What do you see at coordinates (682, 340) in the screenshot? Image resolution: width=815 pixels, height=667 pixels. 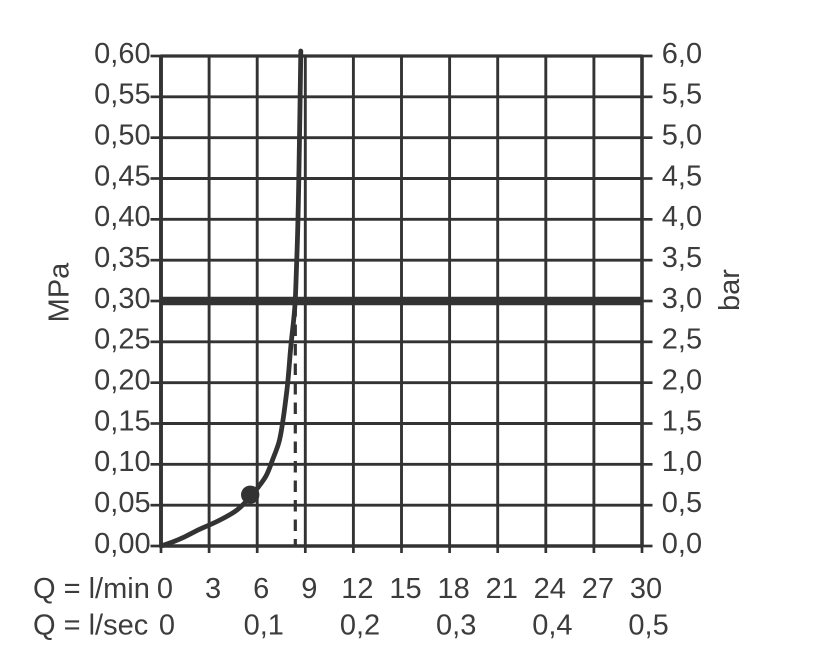 I see `svg-text: 2,5` at bounding box center [682, 340].